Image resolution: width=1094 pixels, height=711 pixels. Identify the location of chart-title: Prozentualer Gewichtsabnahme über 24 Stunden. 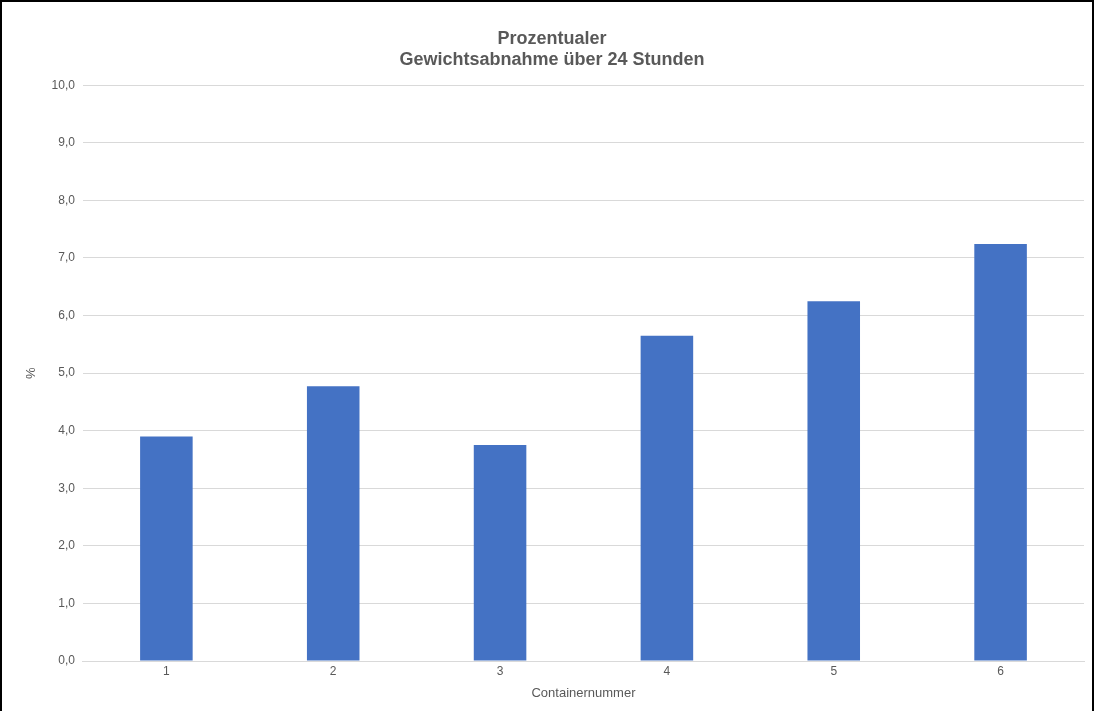
(552, 48).